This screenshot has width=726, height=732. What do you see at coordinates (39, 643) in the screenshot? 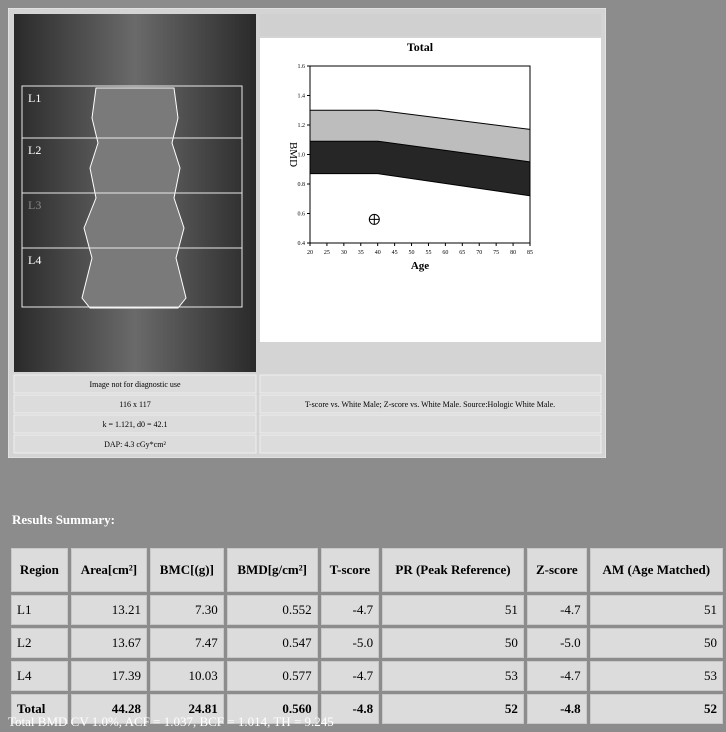
I see `table-cell: L2` at bounding box center [39, 643].